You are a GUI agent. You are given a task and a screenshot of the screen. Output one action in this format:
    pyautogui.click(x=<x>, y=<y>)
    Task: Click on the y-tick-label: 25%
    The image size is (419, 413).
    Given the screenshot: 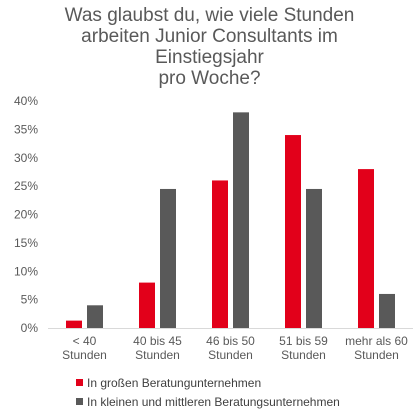 What is the action you would take?
    pyautogui.click(x=26, y=186)
    